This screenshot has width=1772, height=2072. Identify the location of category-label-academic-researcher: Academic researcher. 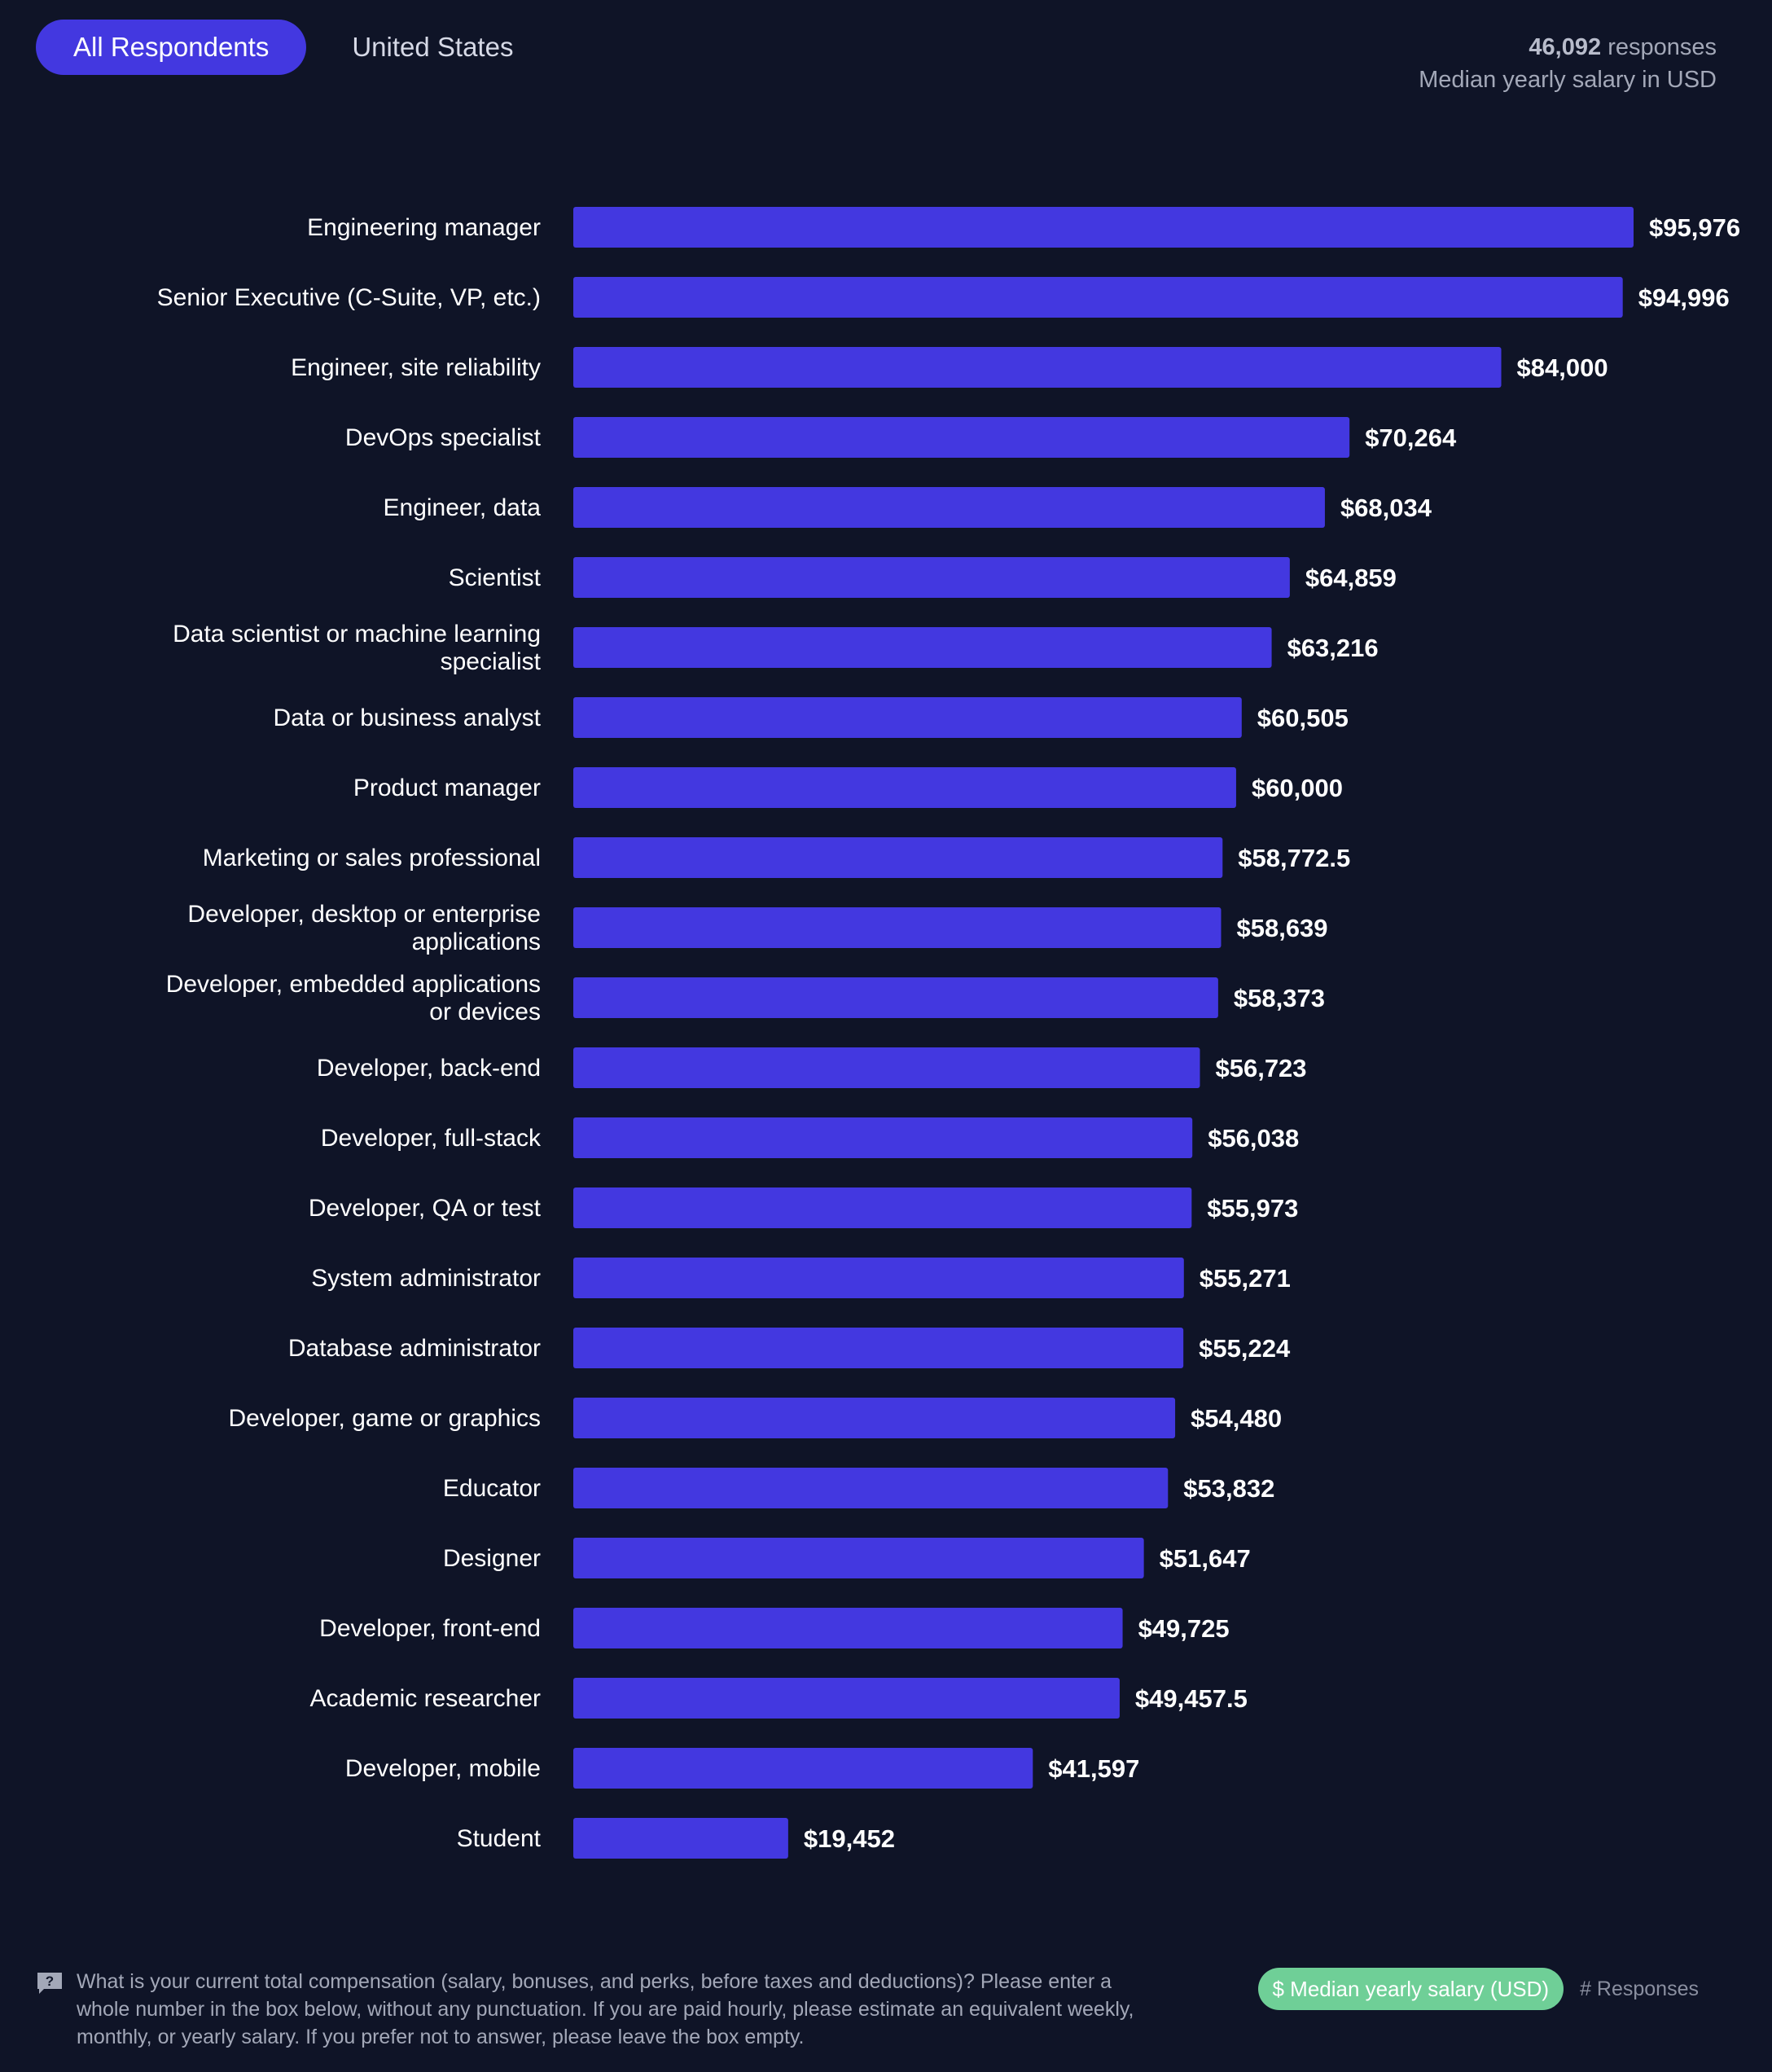
(425, 1698).